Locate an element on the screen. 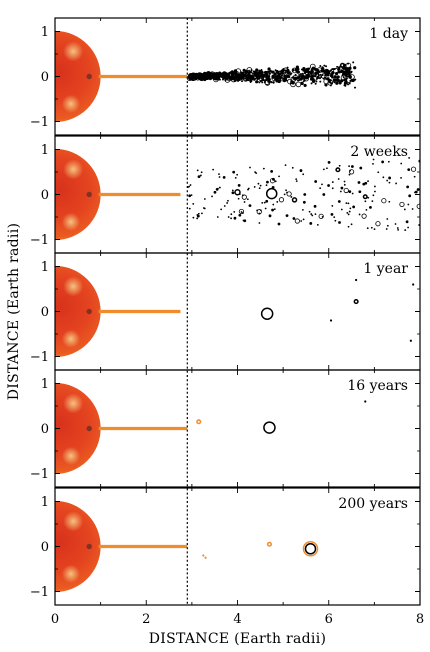 The image size is (430, 652). panel-time-label: 1 year is located at coordinates (385, 269).